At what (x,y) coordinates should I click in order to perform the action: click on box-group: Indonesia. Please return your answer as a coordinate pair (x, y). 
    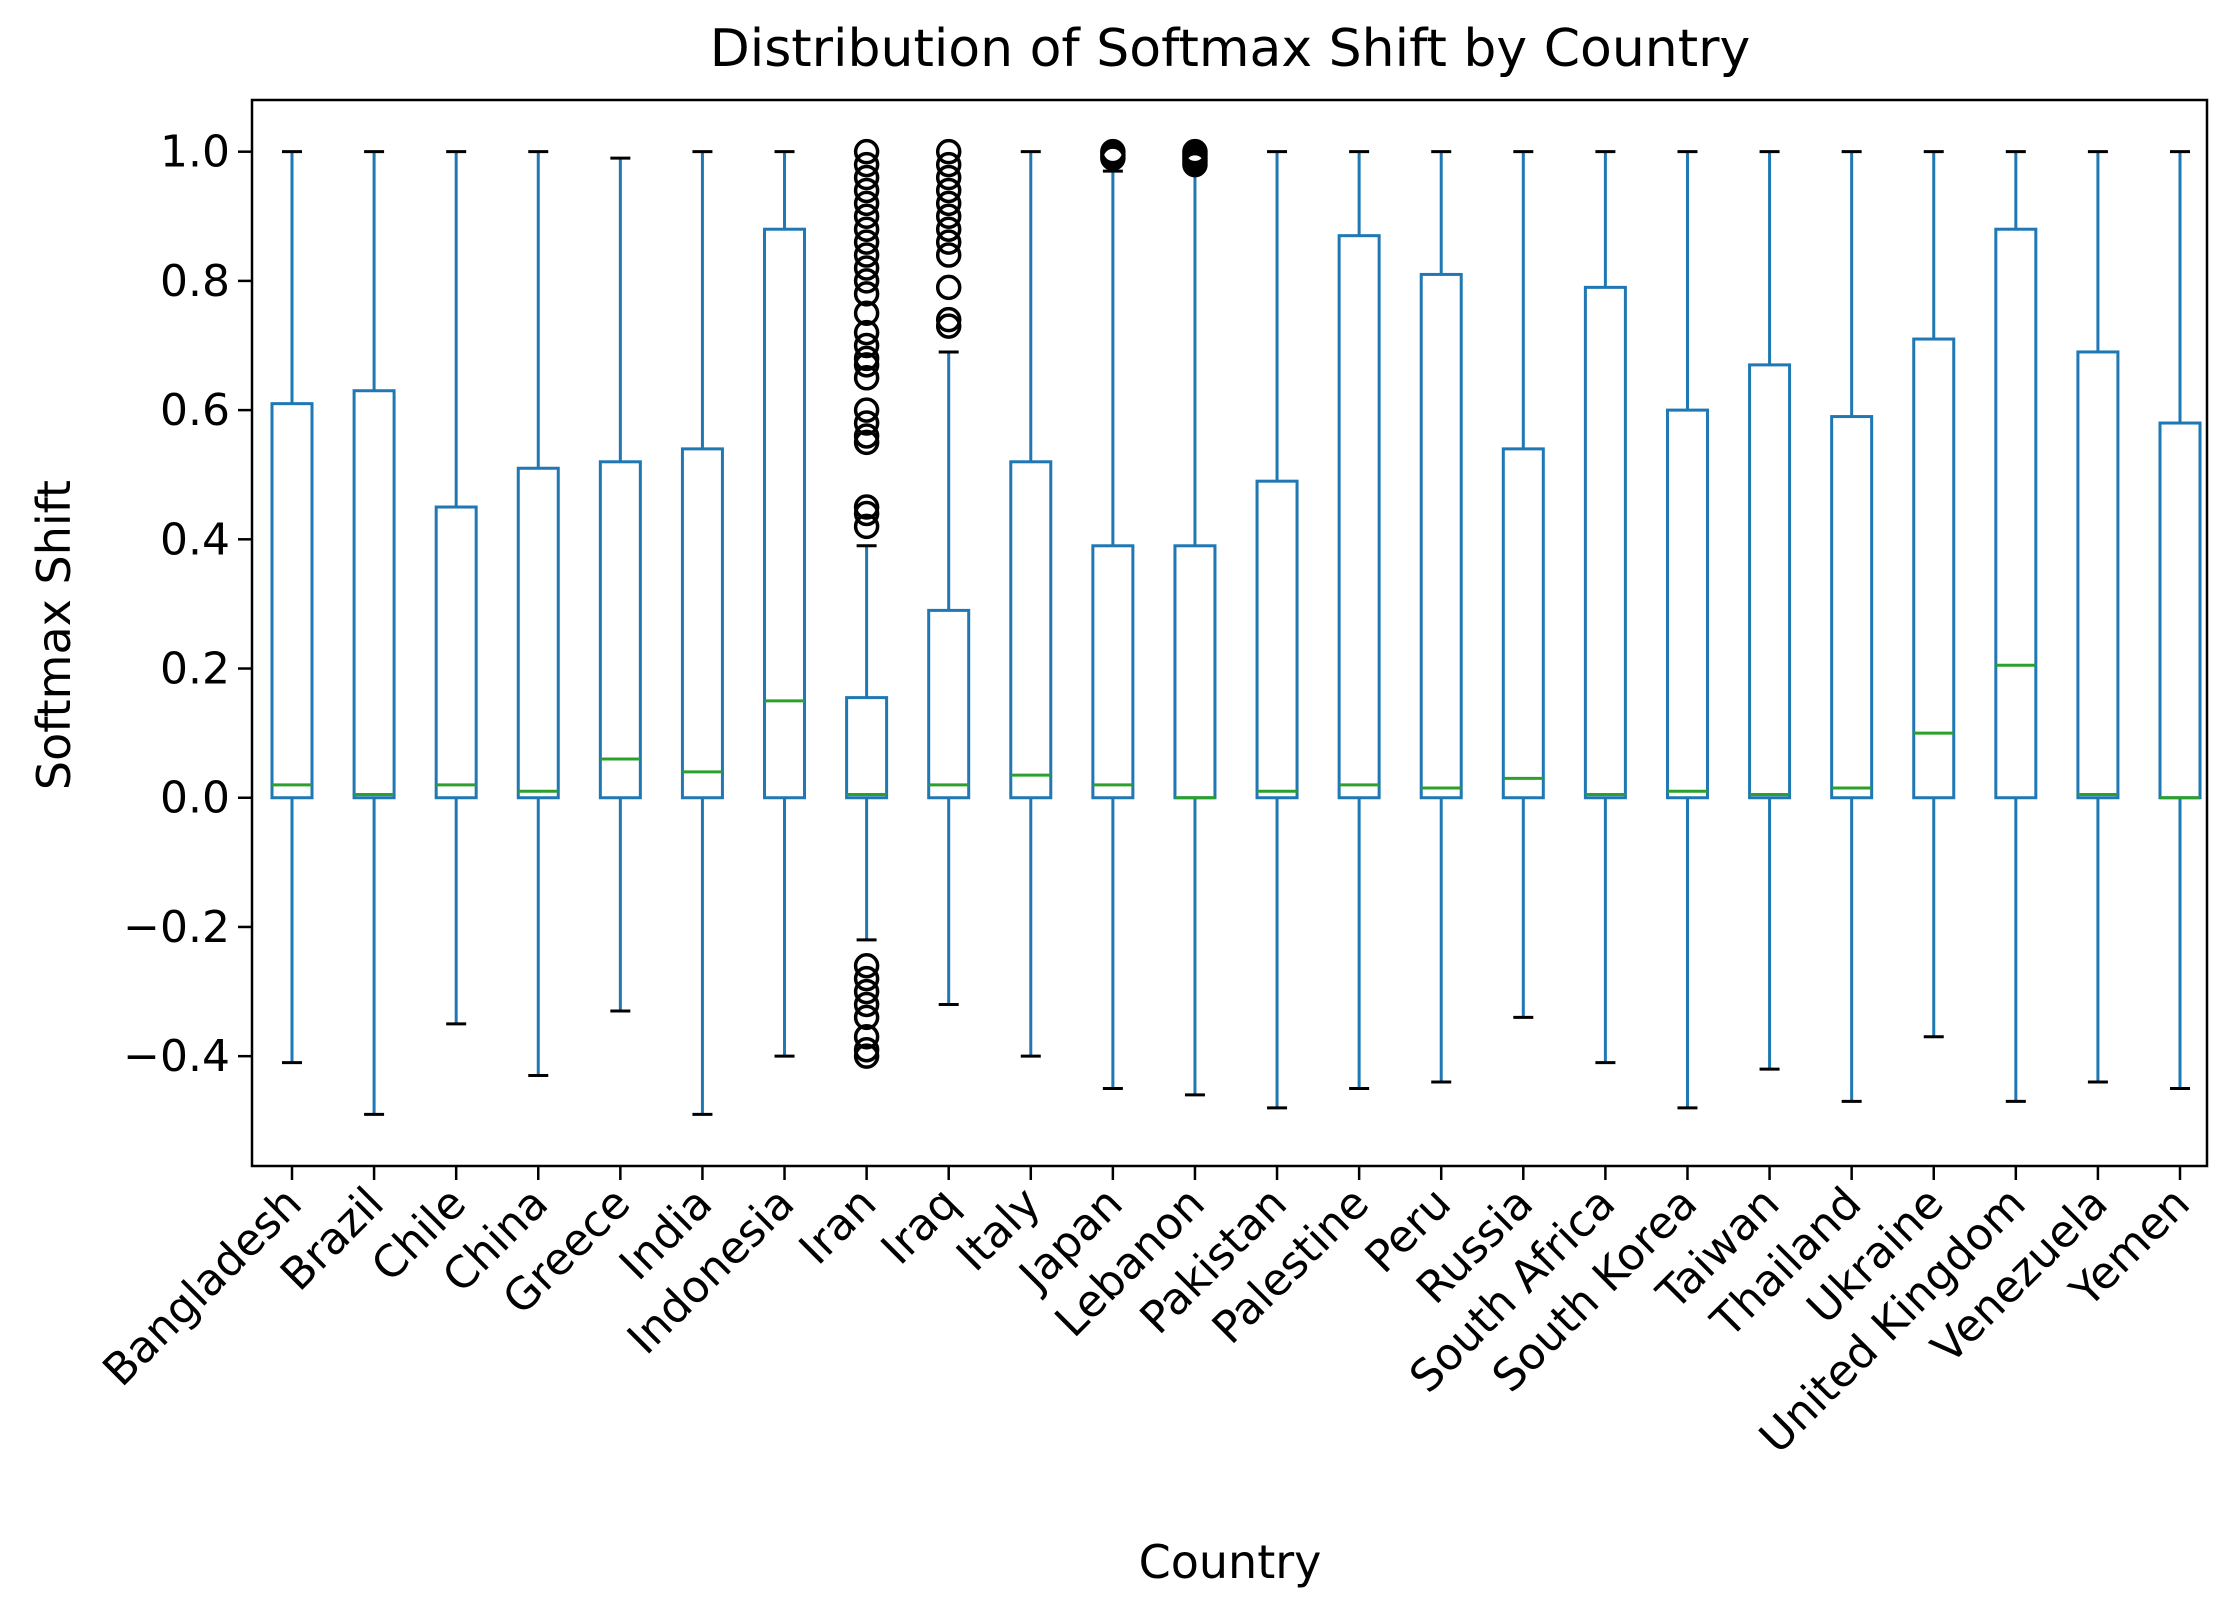
    Looking at the image, I should click on (712, 757).